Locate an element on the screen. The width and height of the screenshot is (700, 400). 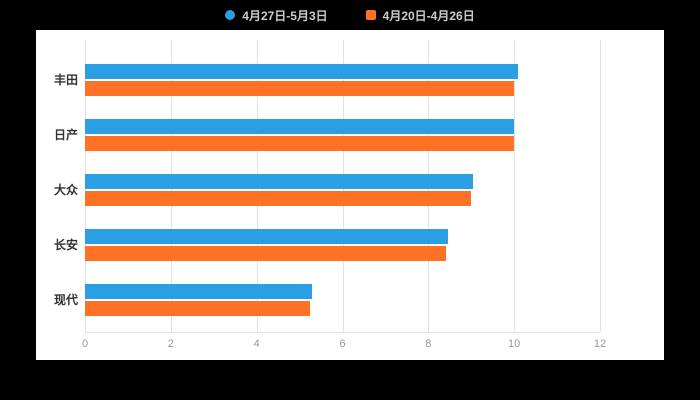
legend-label-week-previous: 4月20日-4月26日 is located at coordinates (428, 15).